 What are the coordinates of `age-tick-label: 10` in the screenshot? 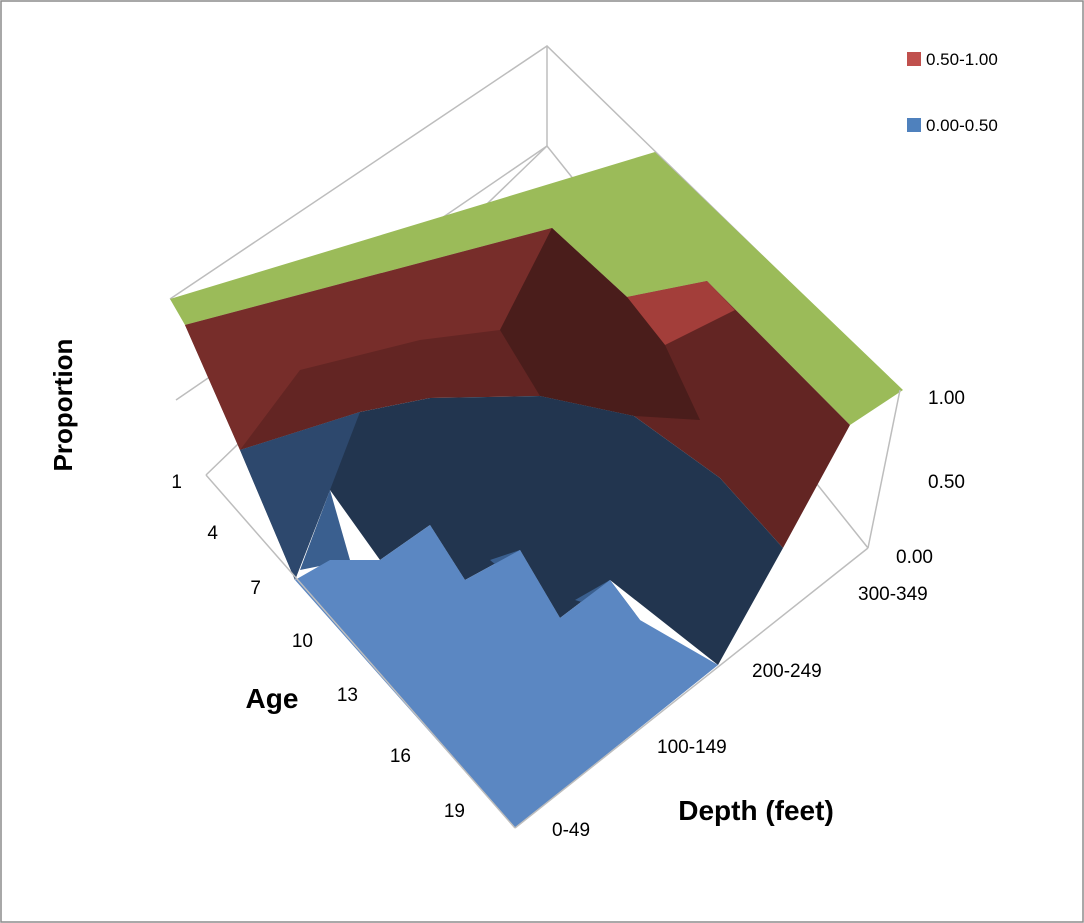 It's located at (302, 641).